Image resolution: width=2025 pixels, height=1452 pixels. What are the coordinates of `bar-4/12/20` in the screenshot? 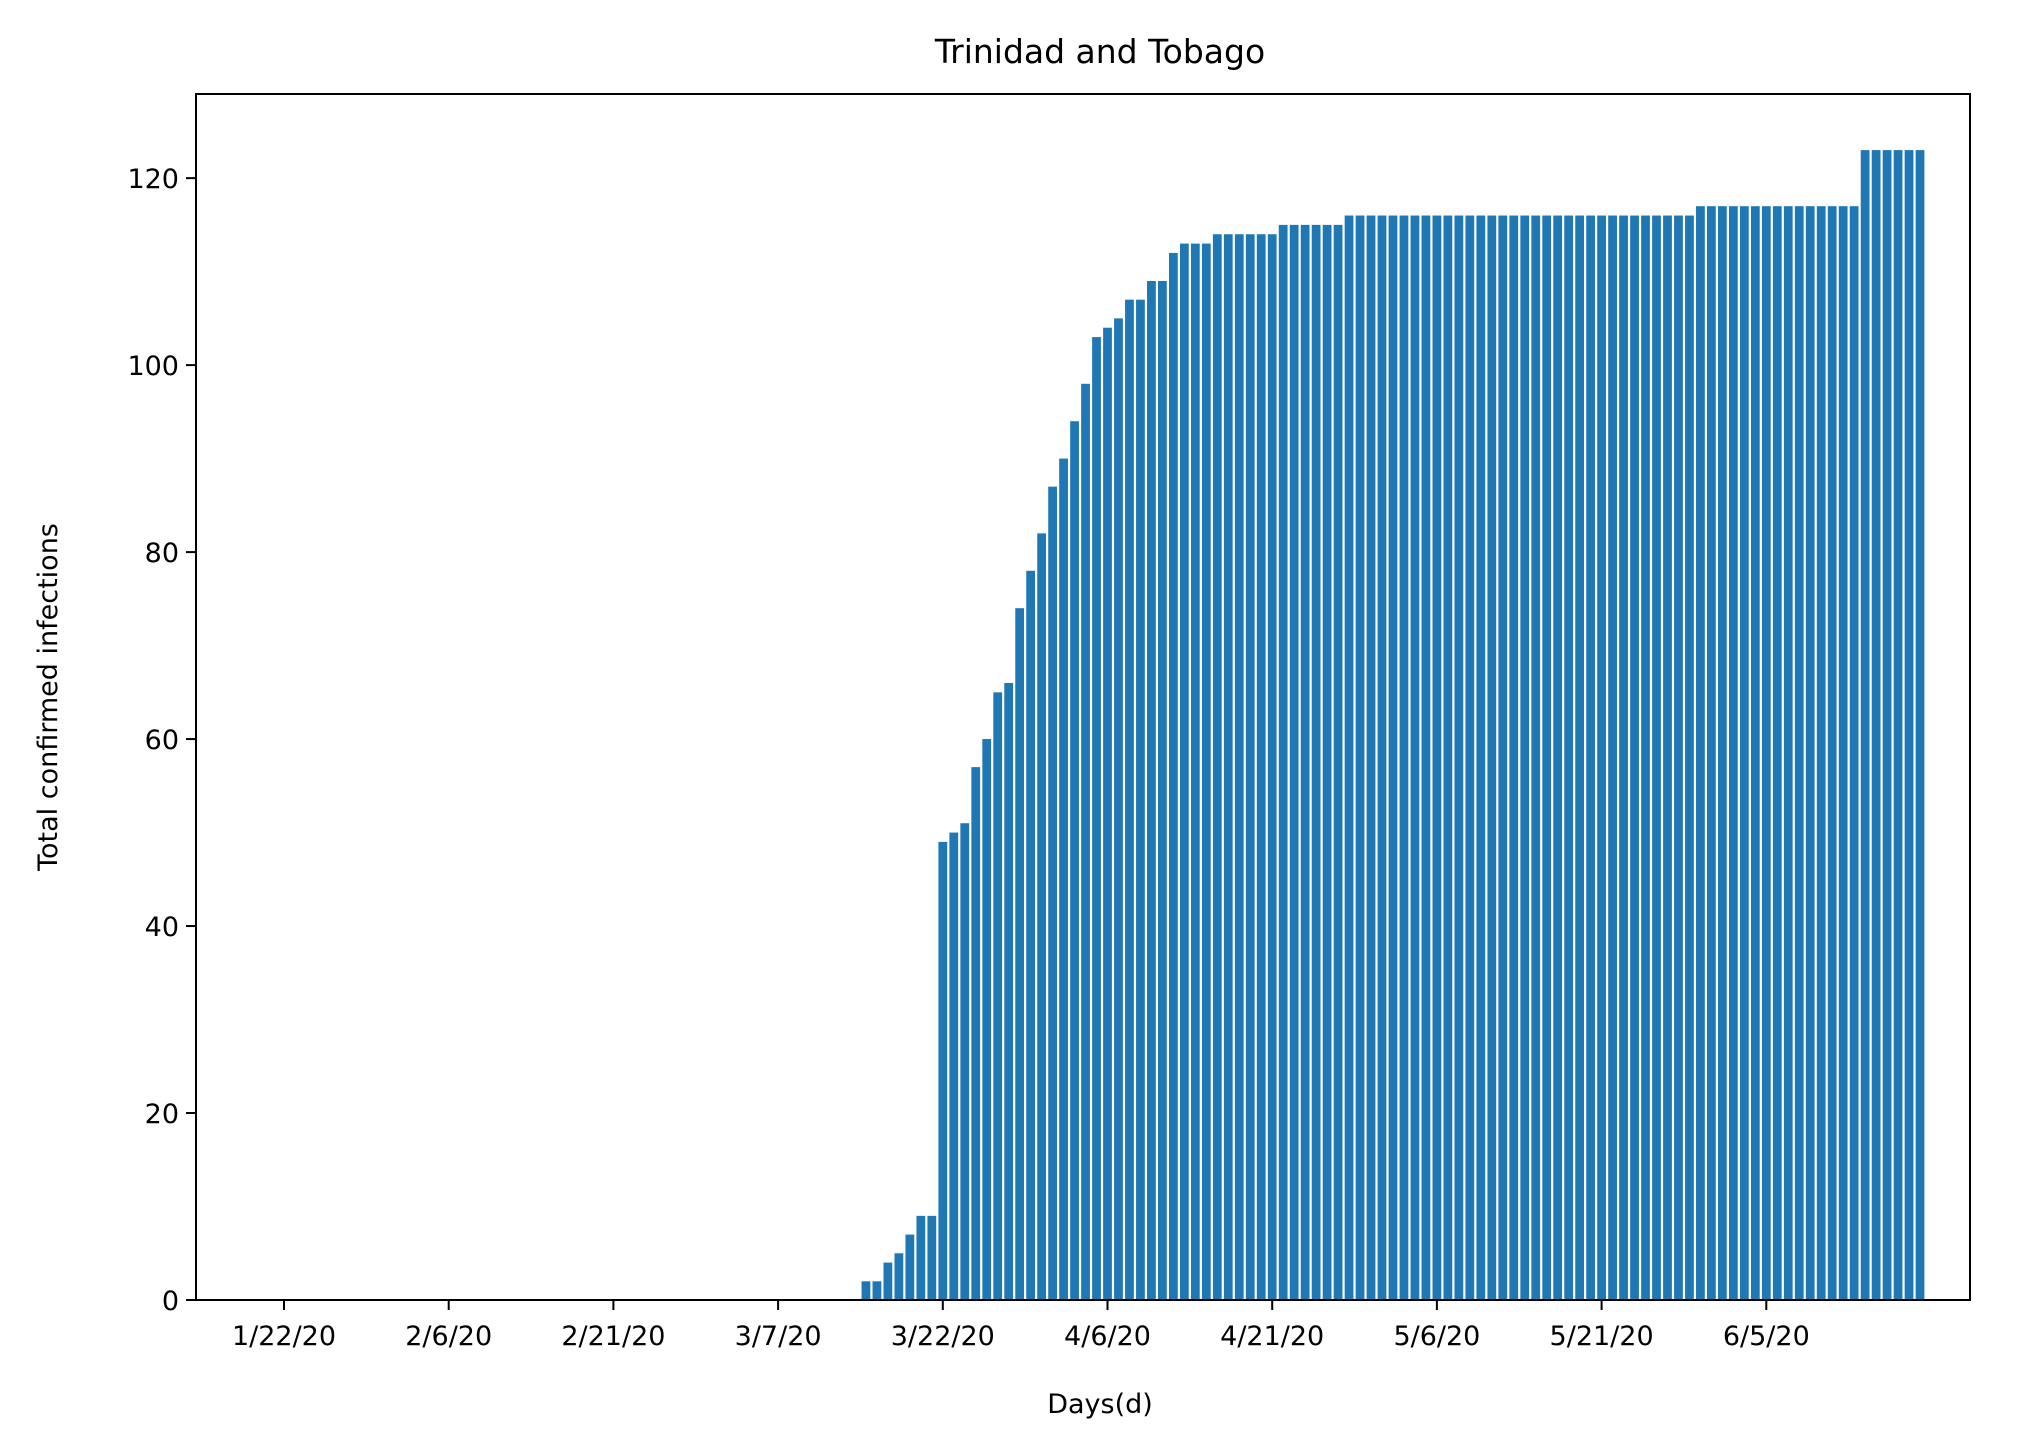 It's located at (1173, 776).